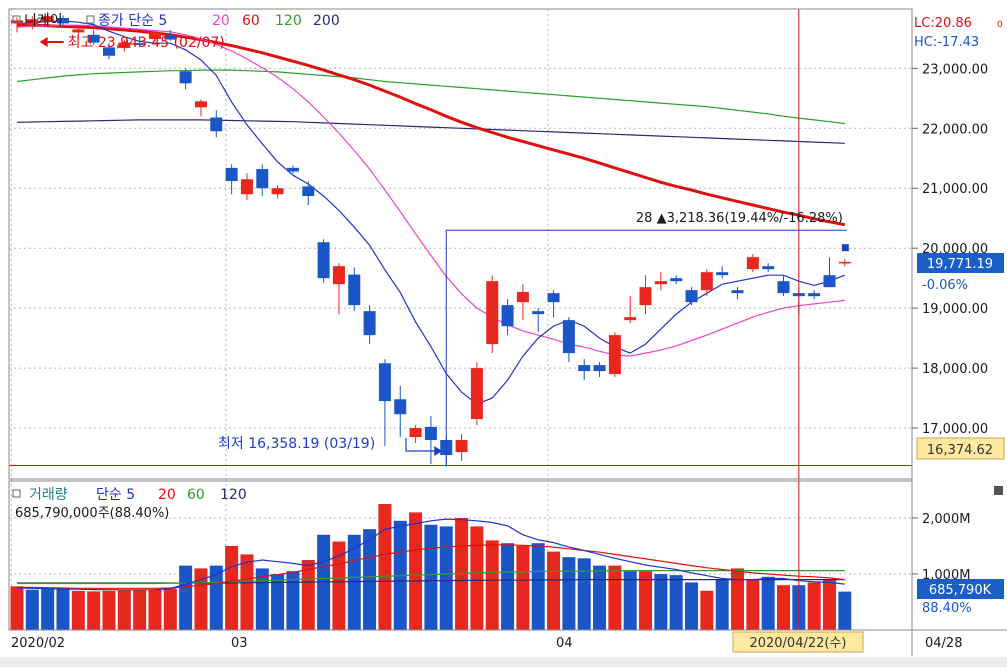  I want to click on legend-vol-ma20: 20, so click(167, 495).